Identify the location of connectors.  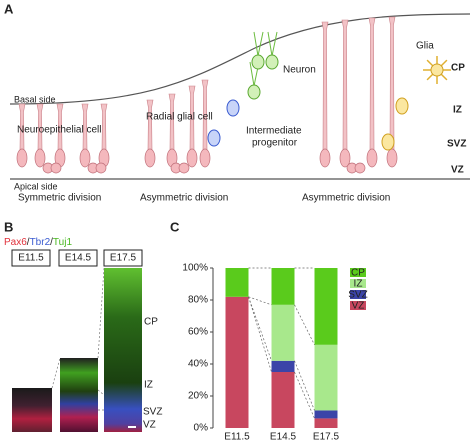
(78, 339).